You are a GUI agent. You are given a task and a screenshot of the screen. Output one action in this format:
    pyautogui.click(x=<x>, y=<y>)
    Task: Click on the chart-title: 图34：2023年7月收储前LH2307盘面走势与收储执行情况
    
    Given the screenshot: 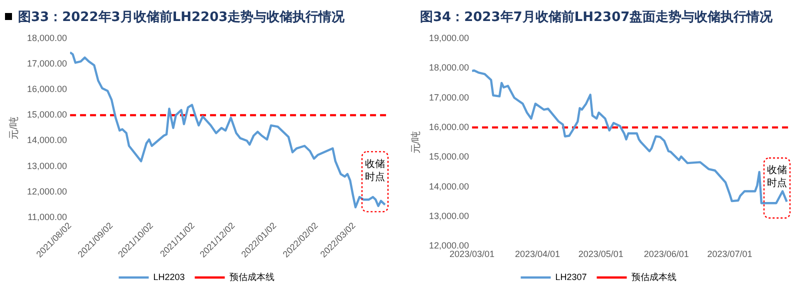 What is the action you would take?
    pyautogui.click(x=596, y=17)
    